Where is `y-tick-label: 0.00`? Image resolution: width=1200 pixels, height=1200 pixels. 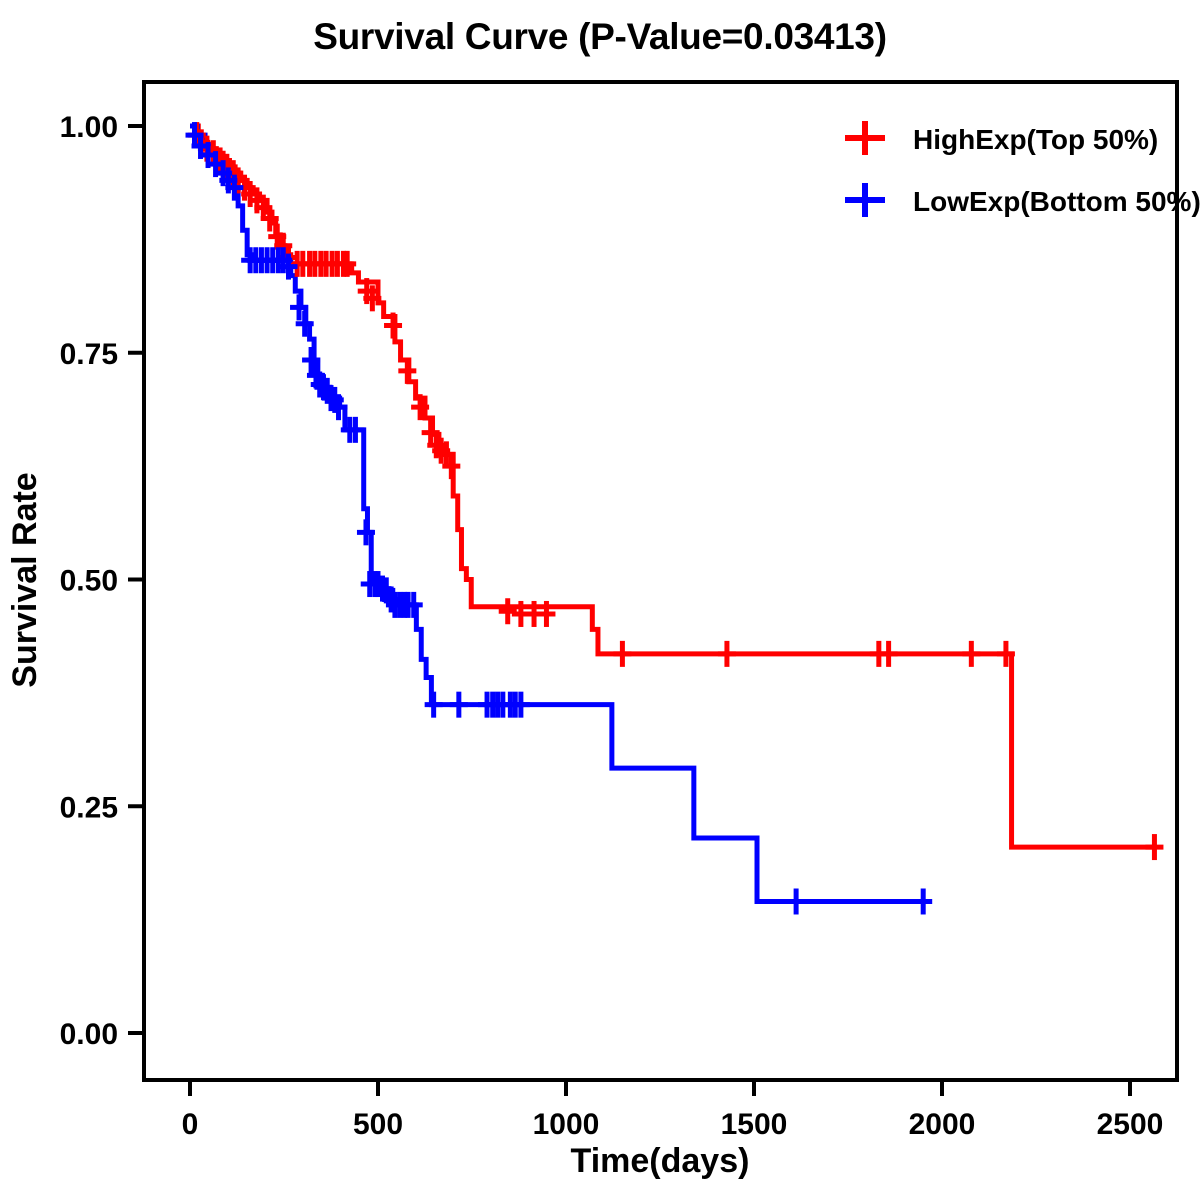 y-tick-label: 0.00 is located at coordinates (89, 1034).